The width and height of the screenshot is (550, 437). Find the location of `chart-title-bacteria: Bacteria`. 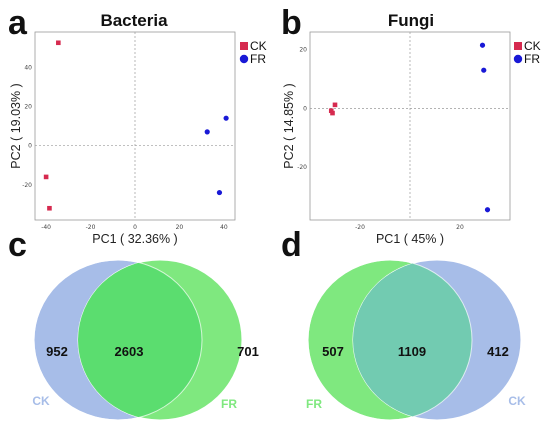

chart-title-bacteria: Bacteria is located at coordinates (134, 20).